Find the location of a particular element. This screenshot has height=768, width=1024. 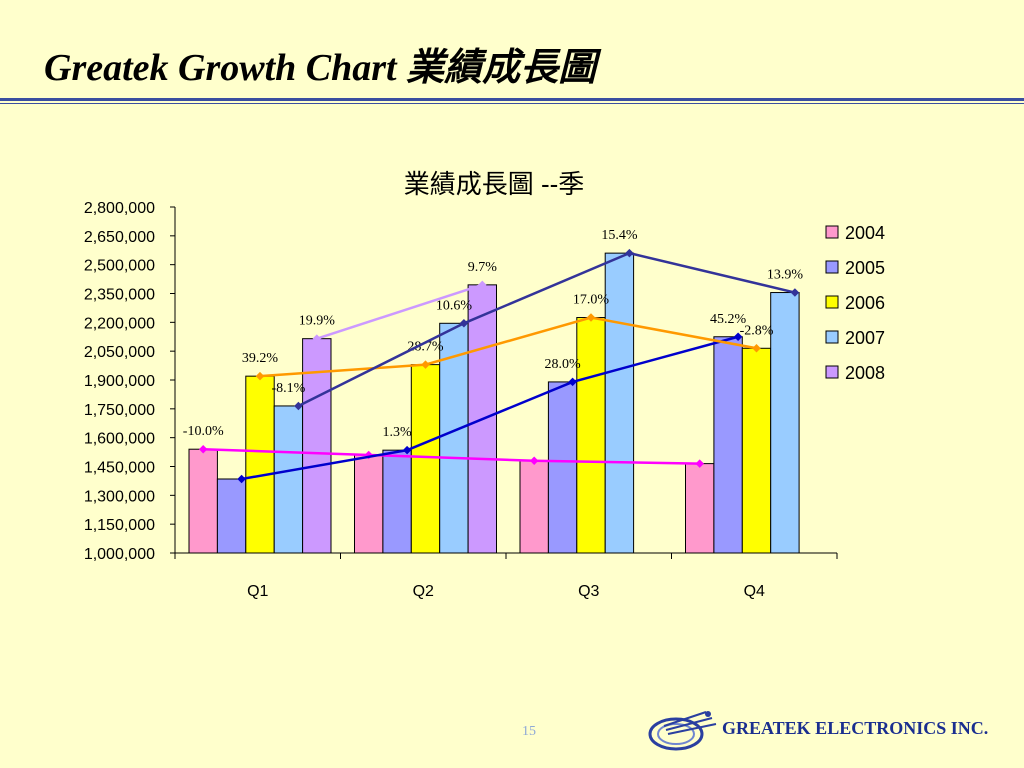

trend-line-2004 is located at coordinates (451, 456).